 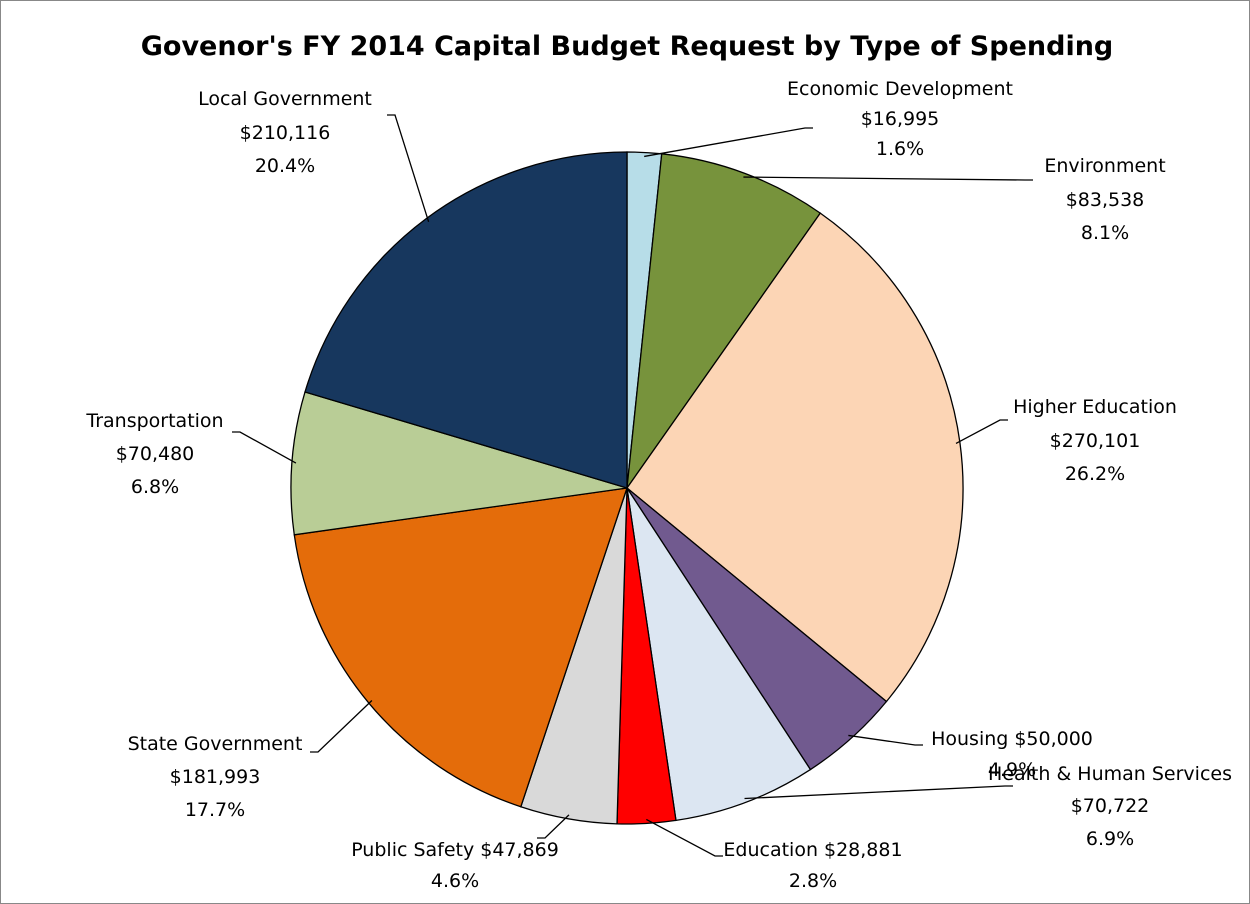 I want to click on value-label: $181,993, so click(x=215, y=777).